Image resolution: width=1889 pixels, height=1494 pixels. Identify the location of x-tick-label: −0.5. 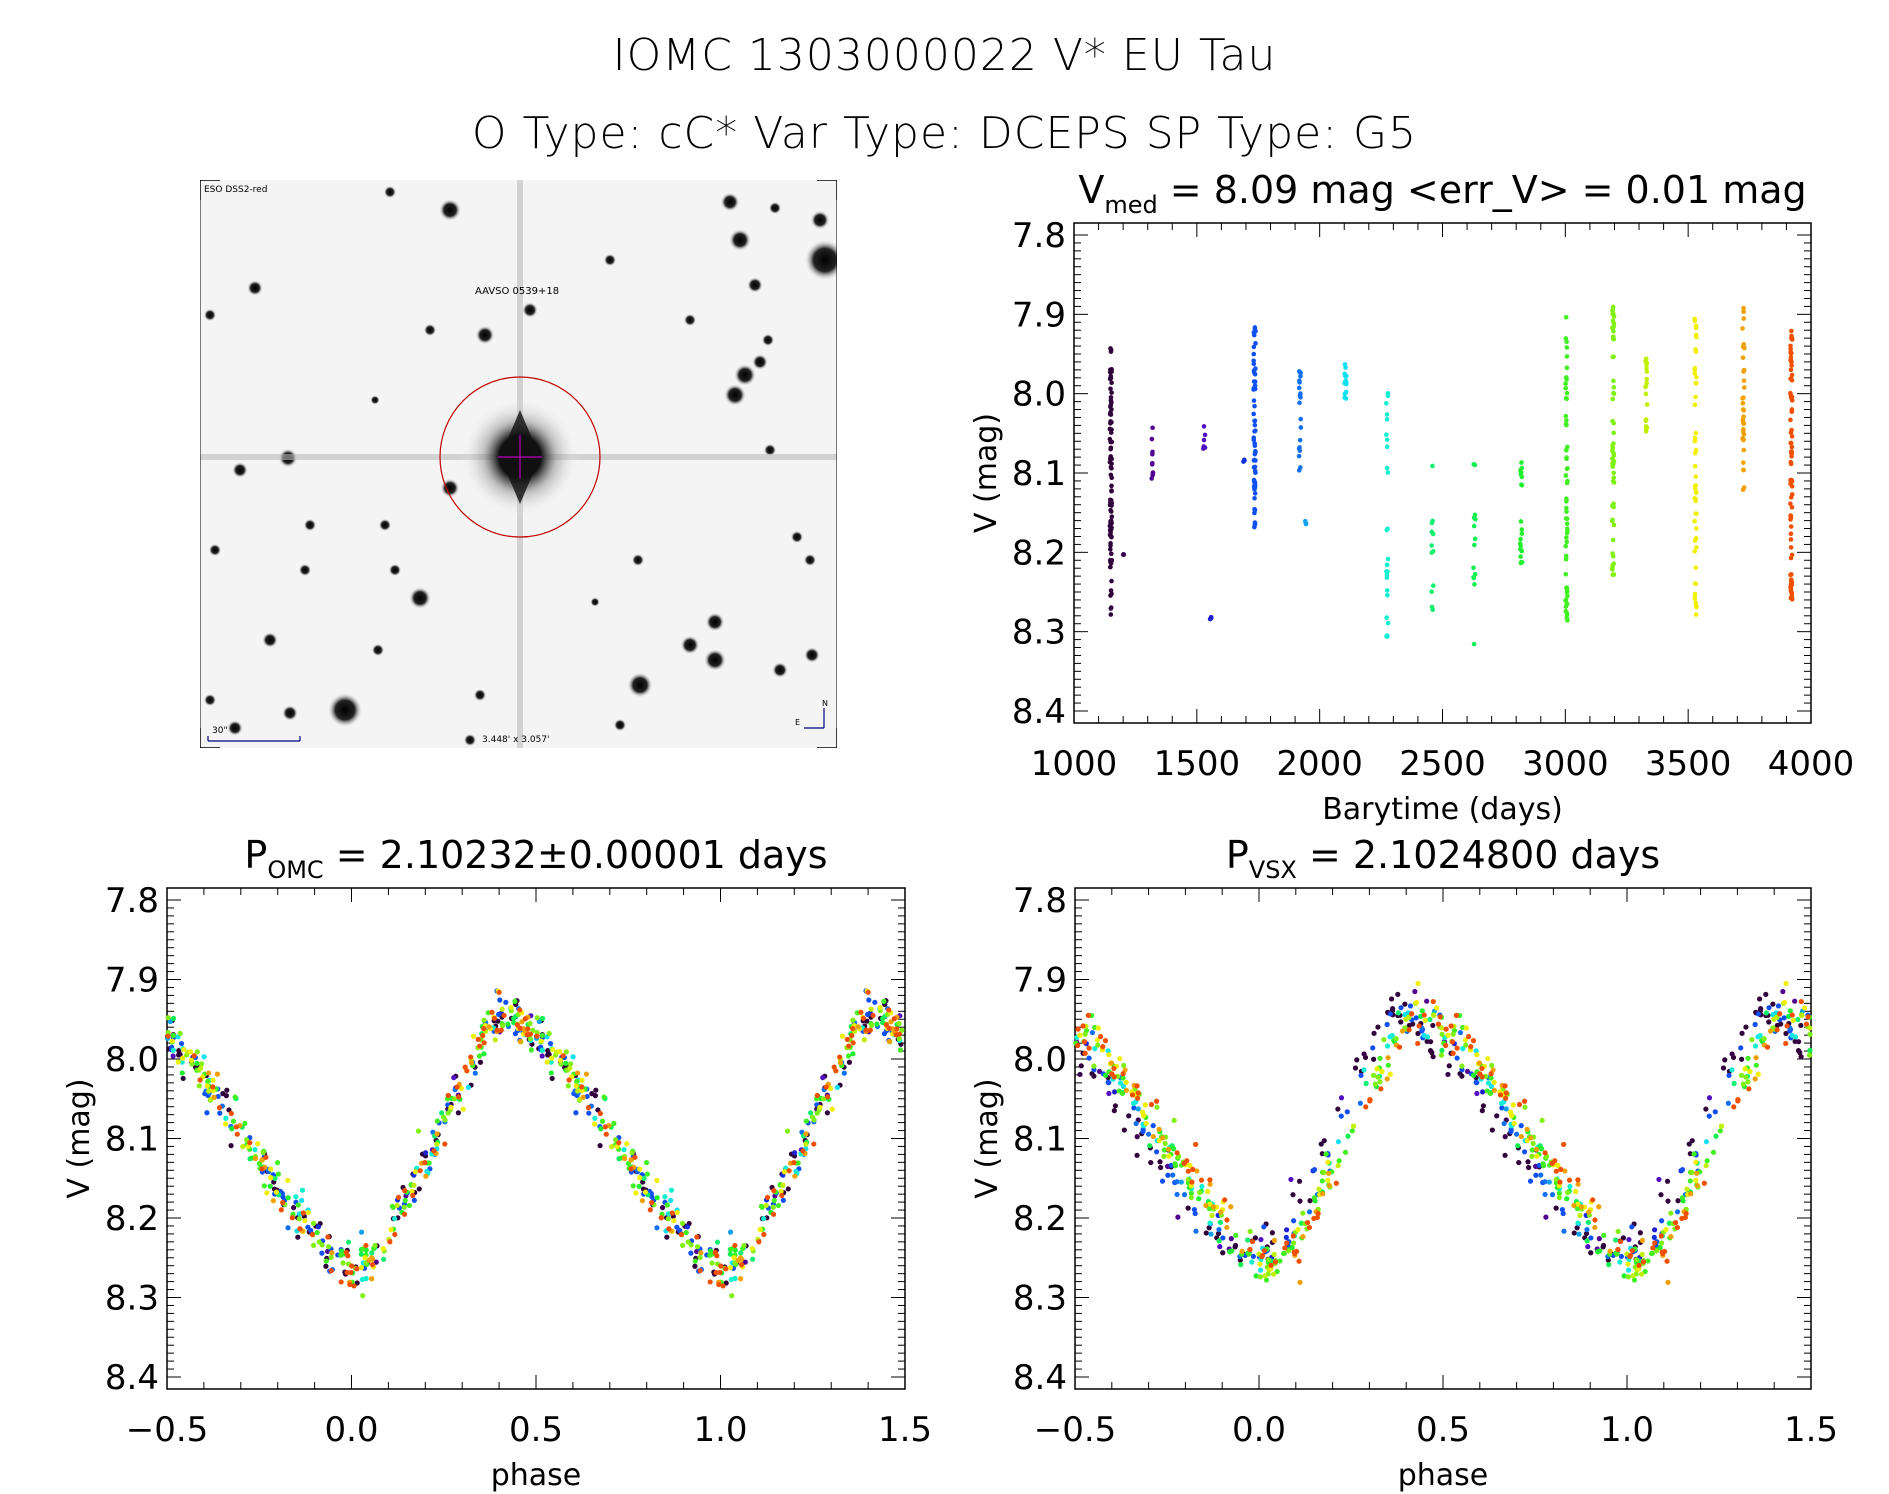
(1075, 1430).